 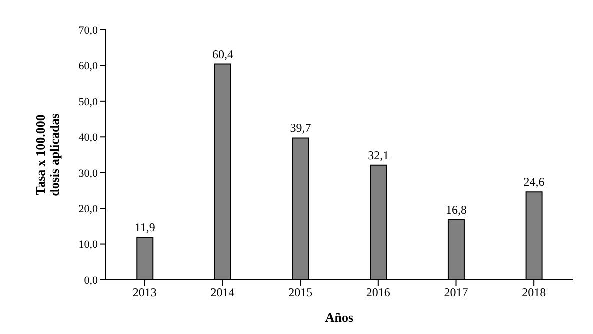 I want to click on x-tick-label: 2014, so click(x=222, y=293).